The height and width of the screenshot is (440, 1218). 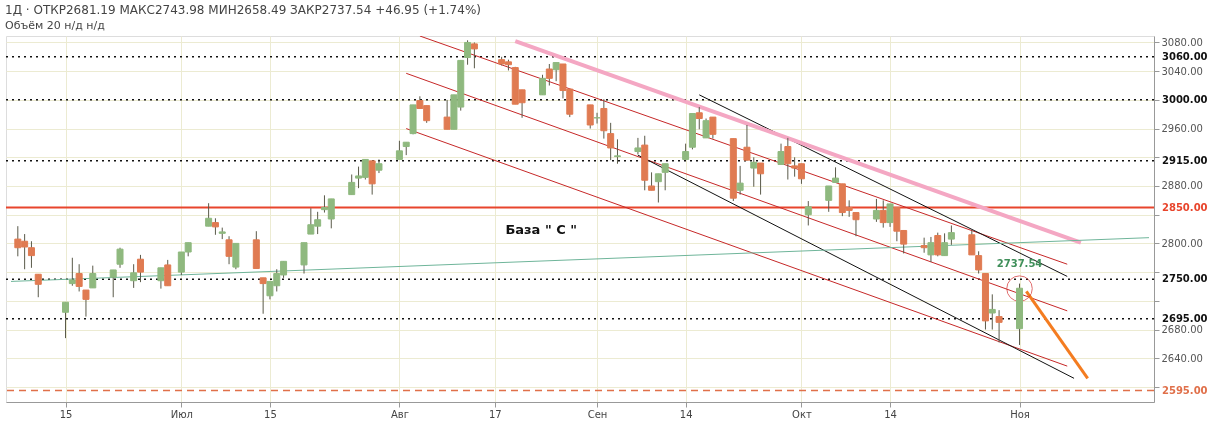 I want to click on ref-line-label: 2915.00, so click(x=1185, y=160).